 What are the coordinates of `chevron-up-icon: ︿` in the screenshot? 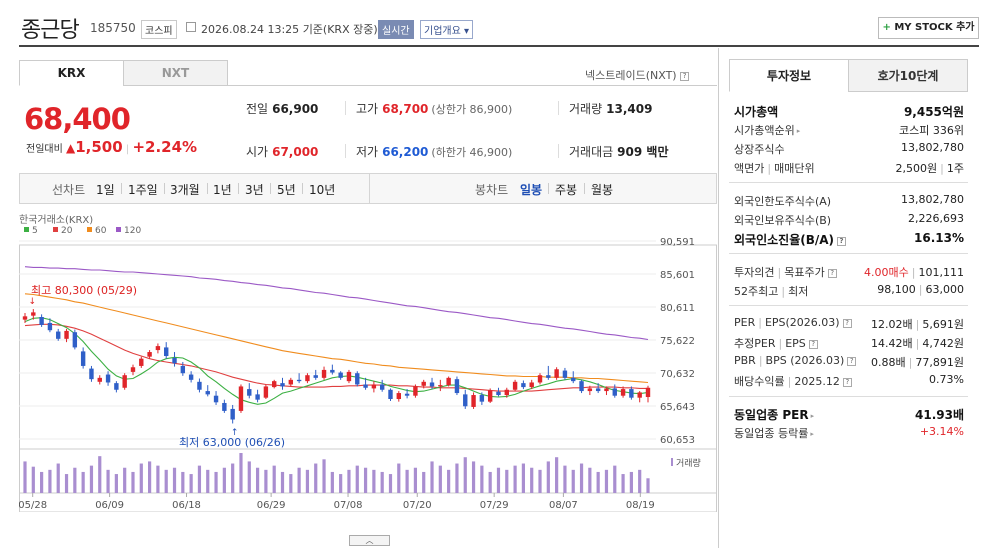 It's located at (369, 540).